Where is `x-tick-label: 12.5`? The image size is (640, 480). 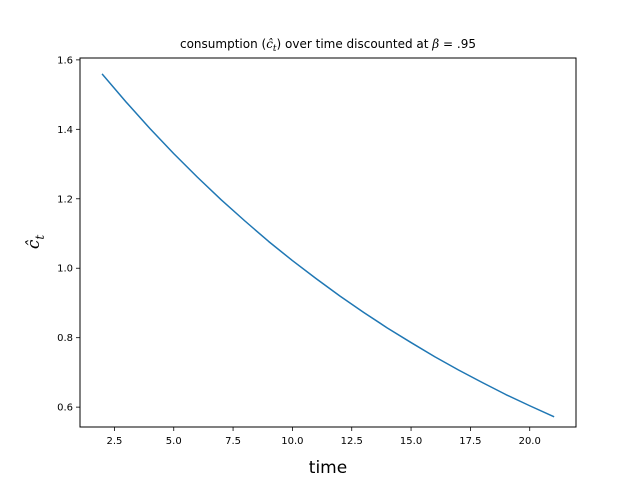
x-tick-label: 12.5 is located at coordinates (352, 441).